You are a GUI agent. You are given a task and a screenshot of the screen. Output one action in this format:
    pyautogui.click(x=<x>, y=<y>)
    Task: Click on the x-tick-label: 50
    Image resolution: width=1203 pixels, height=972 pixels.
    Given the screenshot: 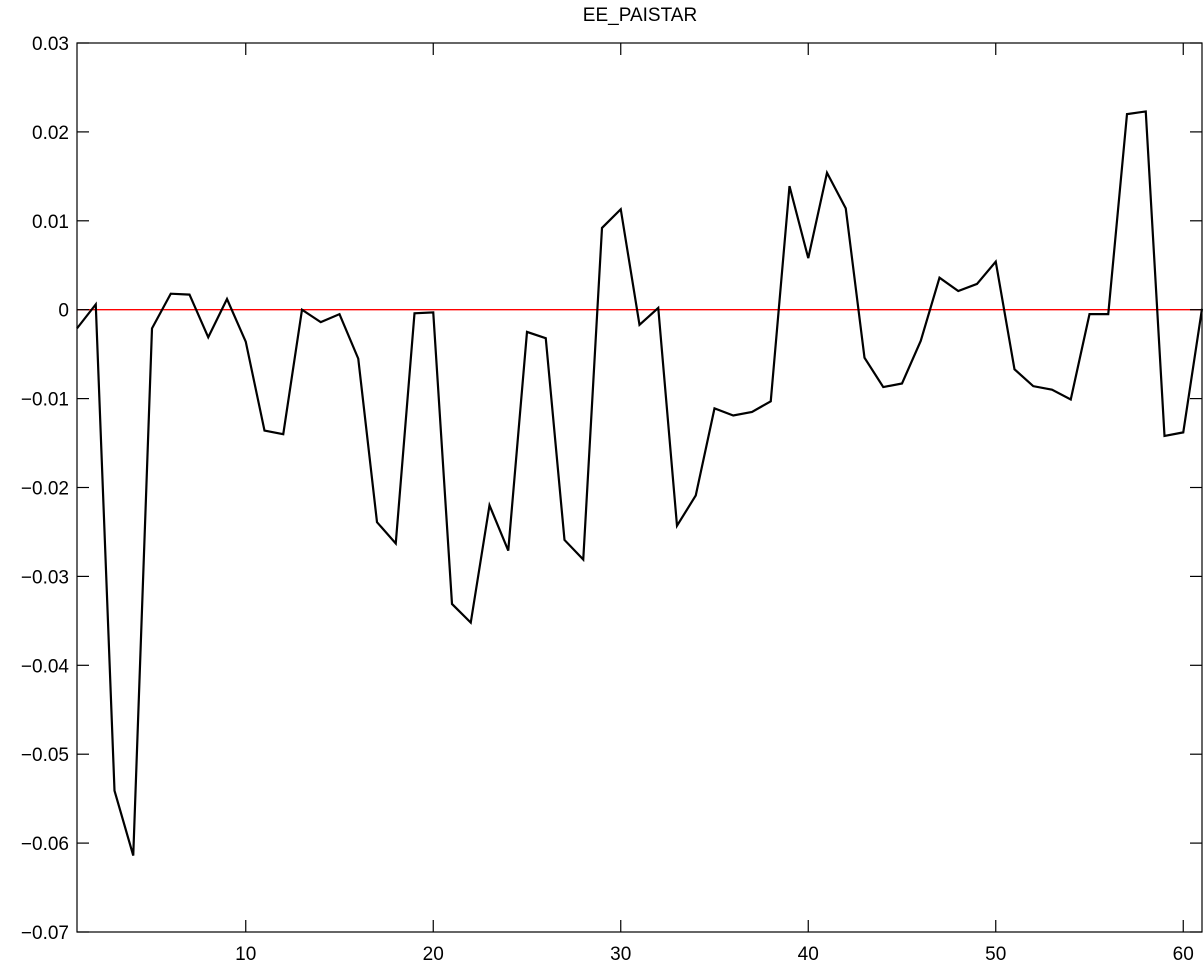 What is the action you would take?
    pyautogui.click(x=995, y=954)
    